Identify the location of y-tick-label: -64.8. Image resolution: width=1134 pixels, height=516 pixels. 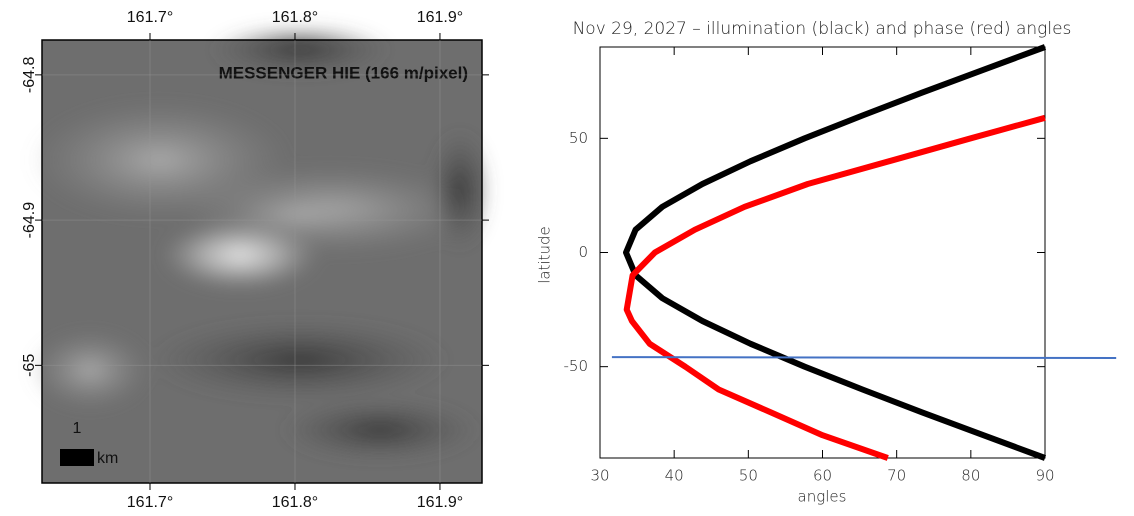
(29, 75).